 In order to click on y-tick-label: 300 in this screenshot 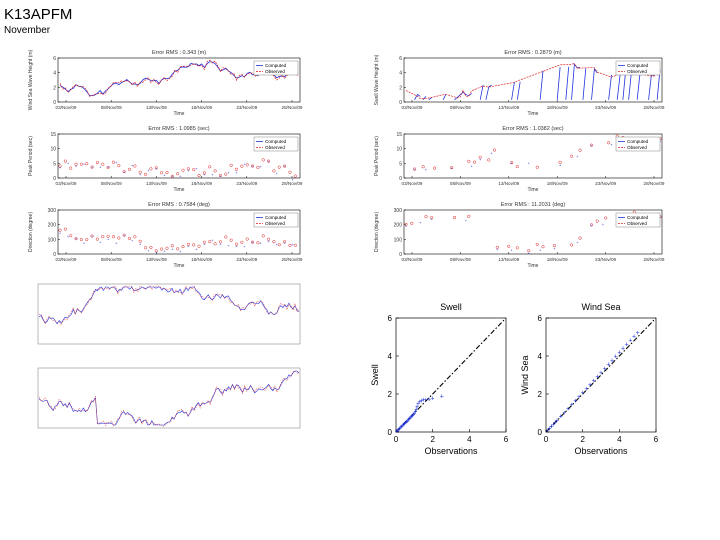, I will do `click(52, 211)`.